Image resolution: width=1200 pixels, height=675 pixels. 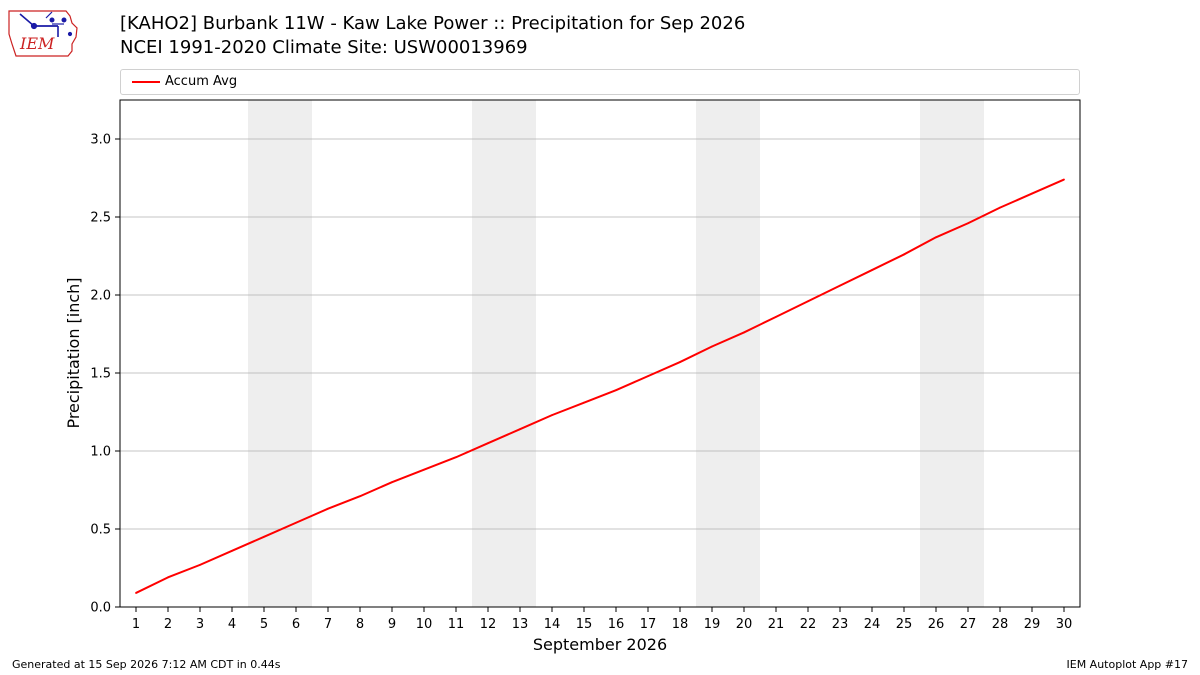 I want to click on legend: Accum Avg, so click(x=600, y=82).